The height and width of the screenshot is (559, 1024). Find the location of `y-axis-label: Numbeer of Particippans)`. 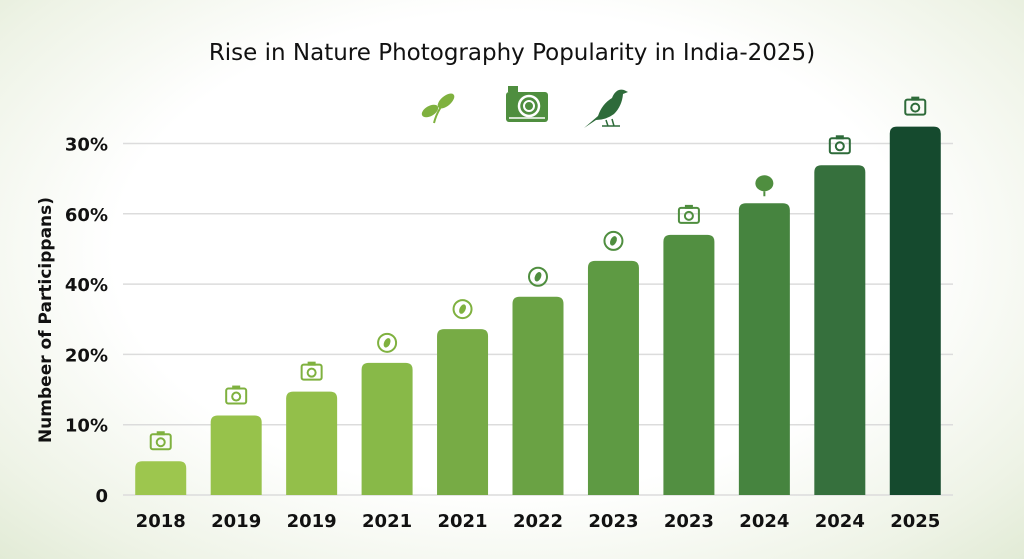

y-axis-label: Numbeer of Particippans) is located at coordinates (46, 320).